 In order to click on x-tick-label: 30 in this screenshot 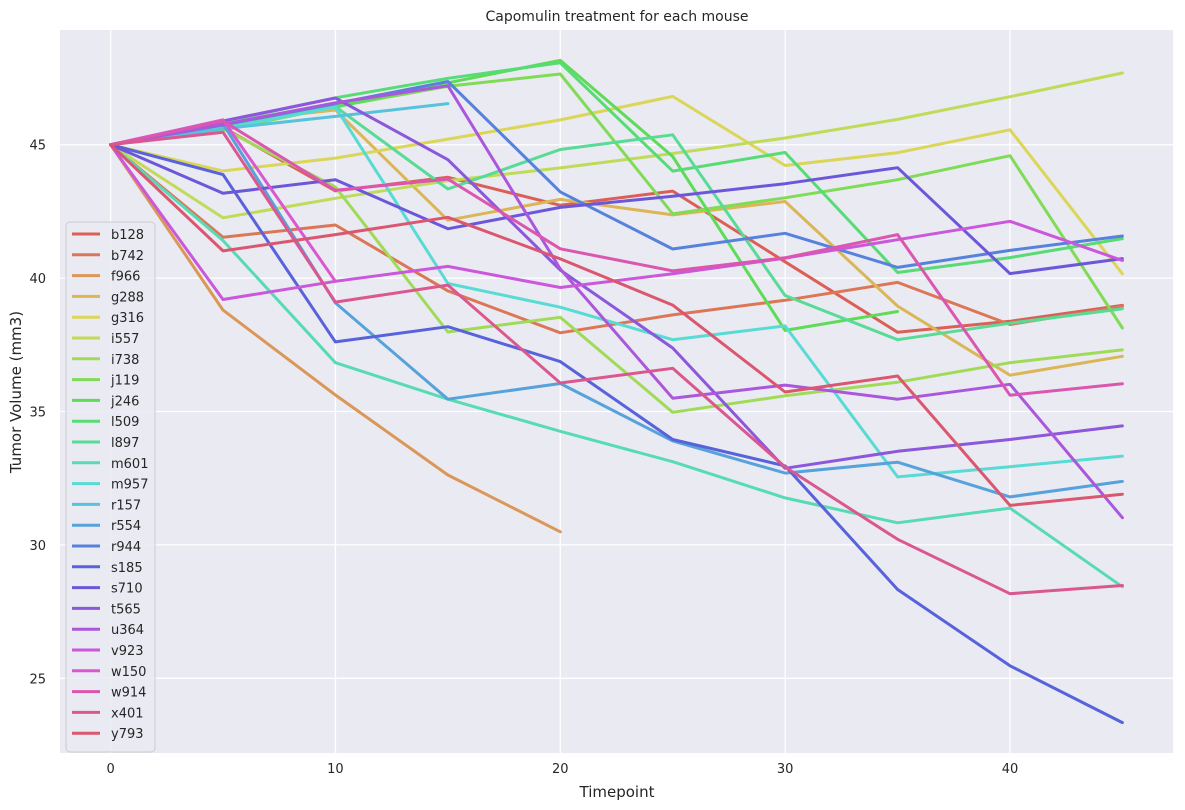, I will do `click(785, 769)`.